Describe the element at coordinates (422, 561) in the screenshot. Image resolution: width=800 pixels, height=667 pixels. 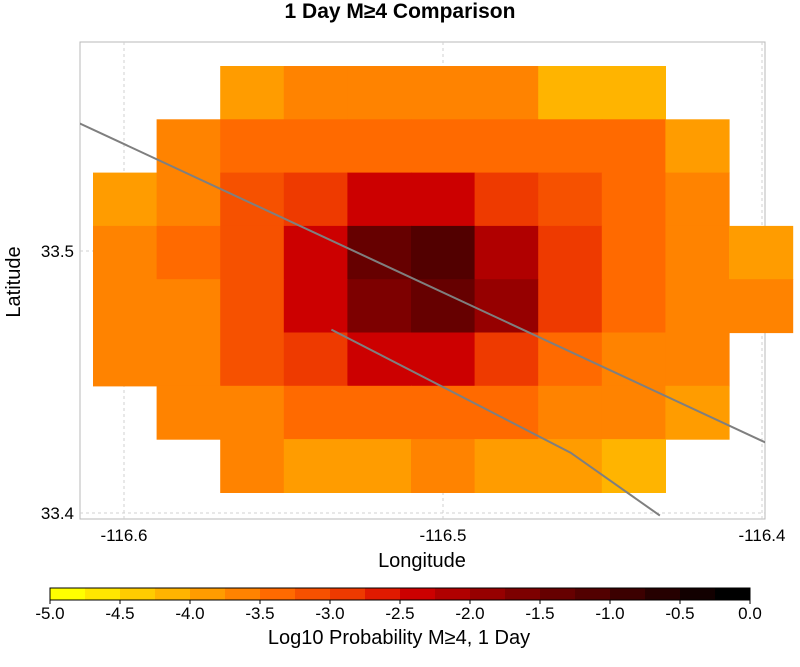
I see `x-axis-label: Longitude` at that location.